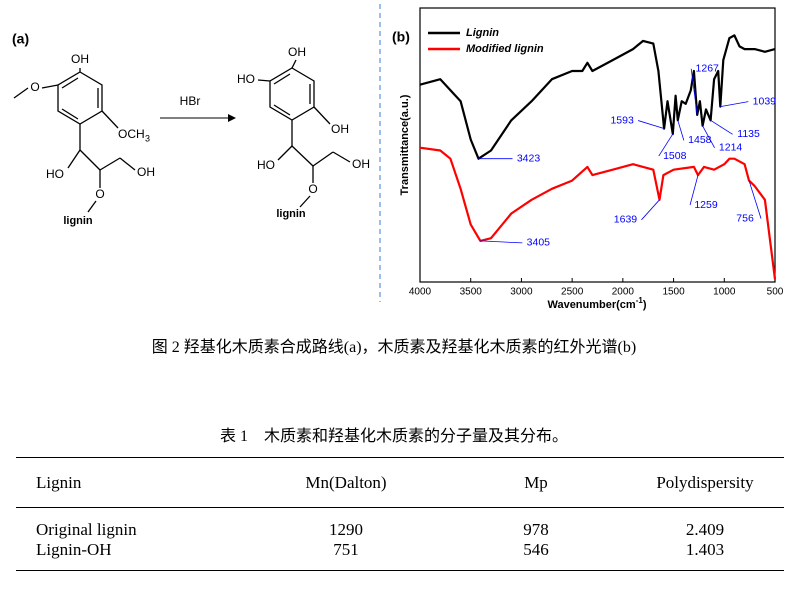  Describe the element at coordinates (401, 37) in the screenshot. I see `panel-label: (b)` at that location.